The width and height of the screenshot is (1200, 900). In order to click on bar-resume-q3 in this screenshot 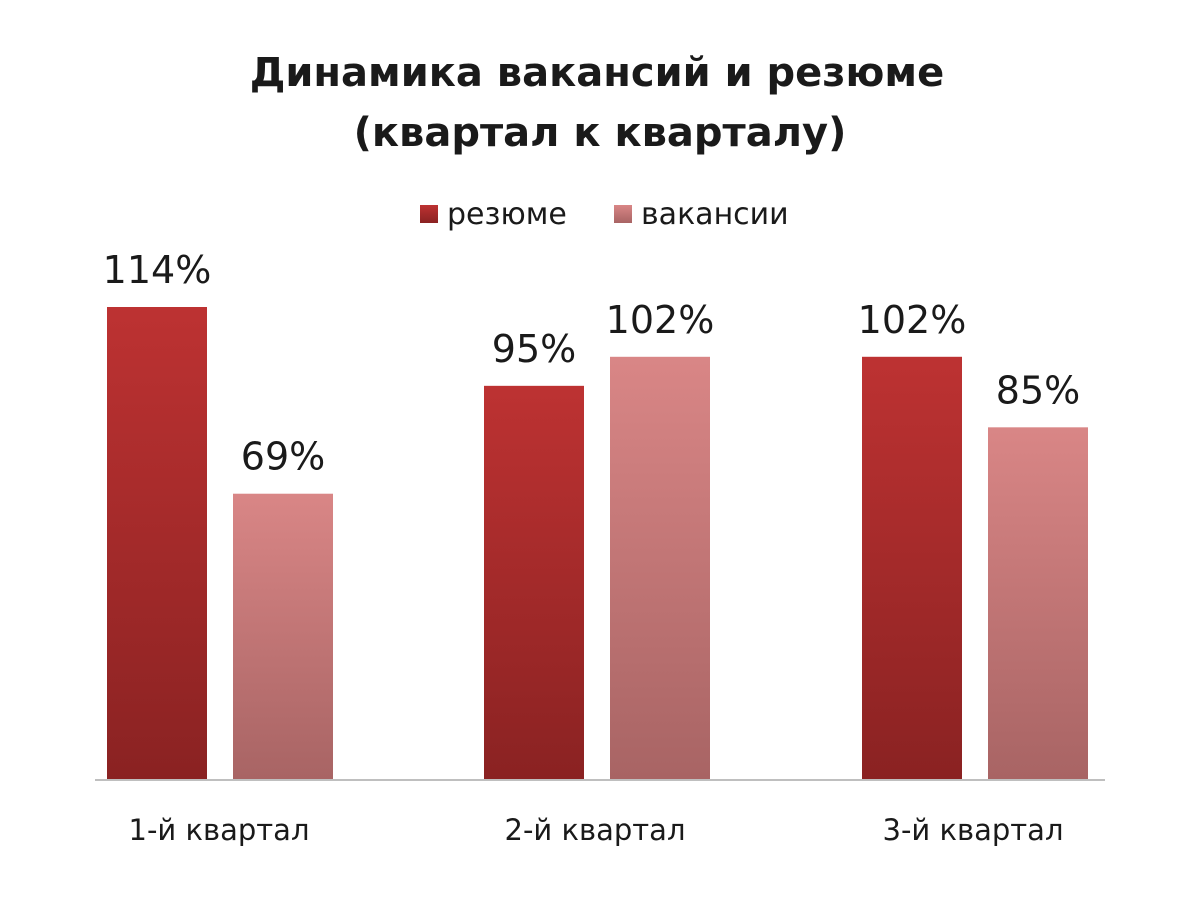, I will do `click(912, 568)`.